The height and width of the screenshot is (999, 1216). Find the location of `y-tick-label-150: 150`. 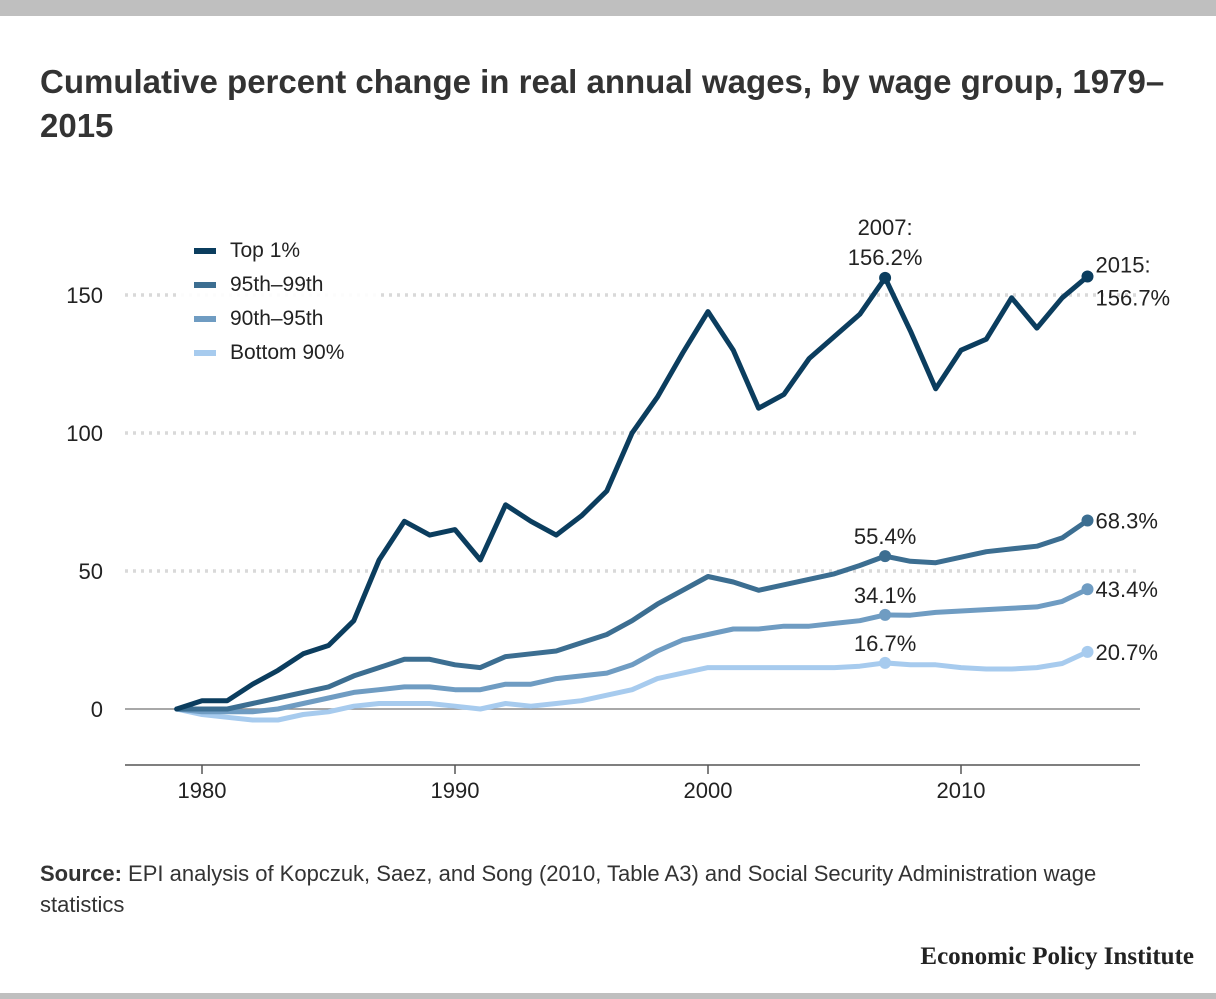

y-tick-label-150: 150 is located at coordinates (84, 295).